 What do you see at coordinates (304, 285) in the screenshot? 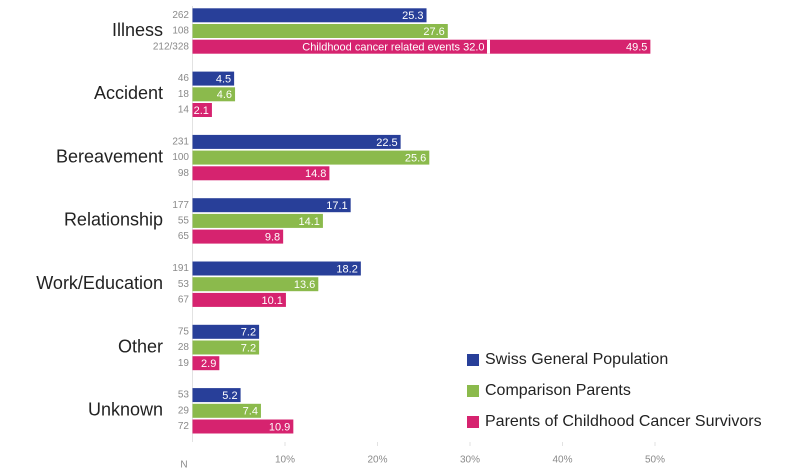
I see `value-label: 13.6` at bounding box center [304, 285].